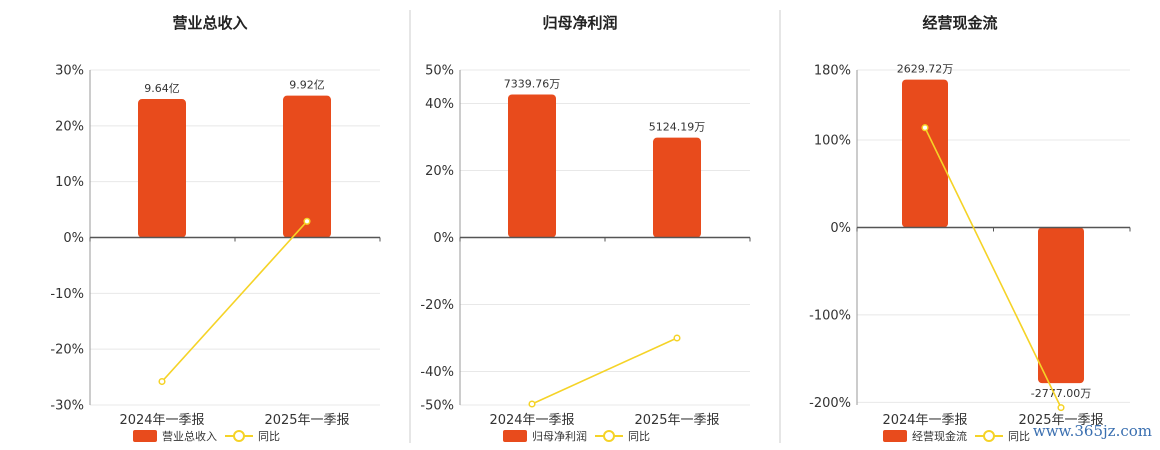 The height and width of the screenshot is (450, 1160). Describe the element at coordinates (69, 182) in the screenshot. I see `y-tick-label: 10%` at that location.